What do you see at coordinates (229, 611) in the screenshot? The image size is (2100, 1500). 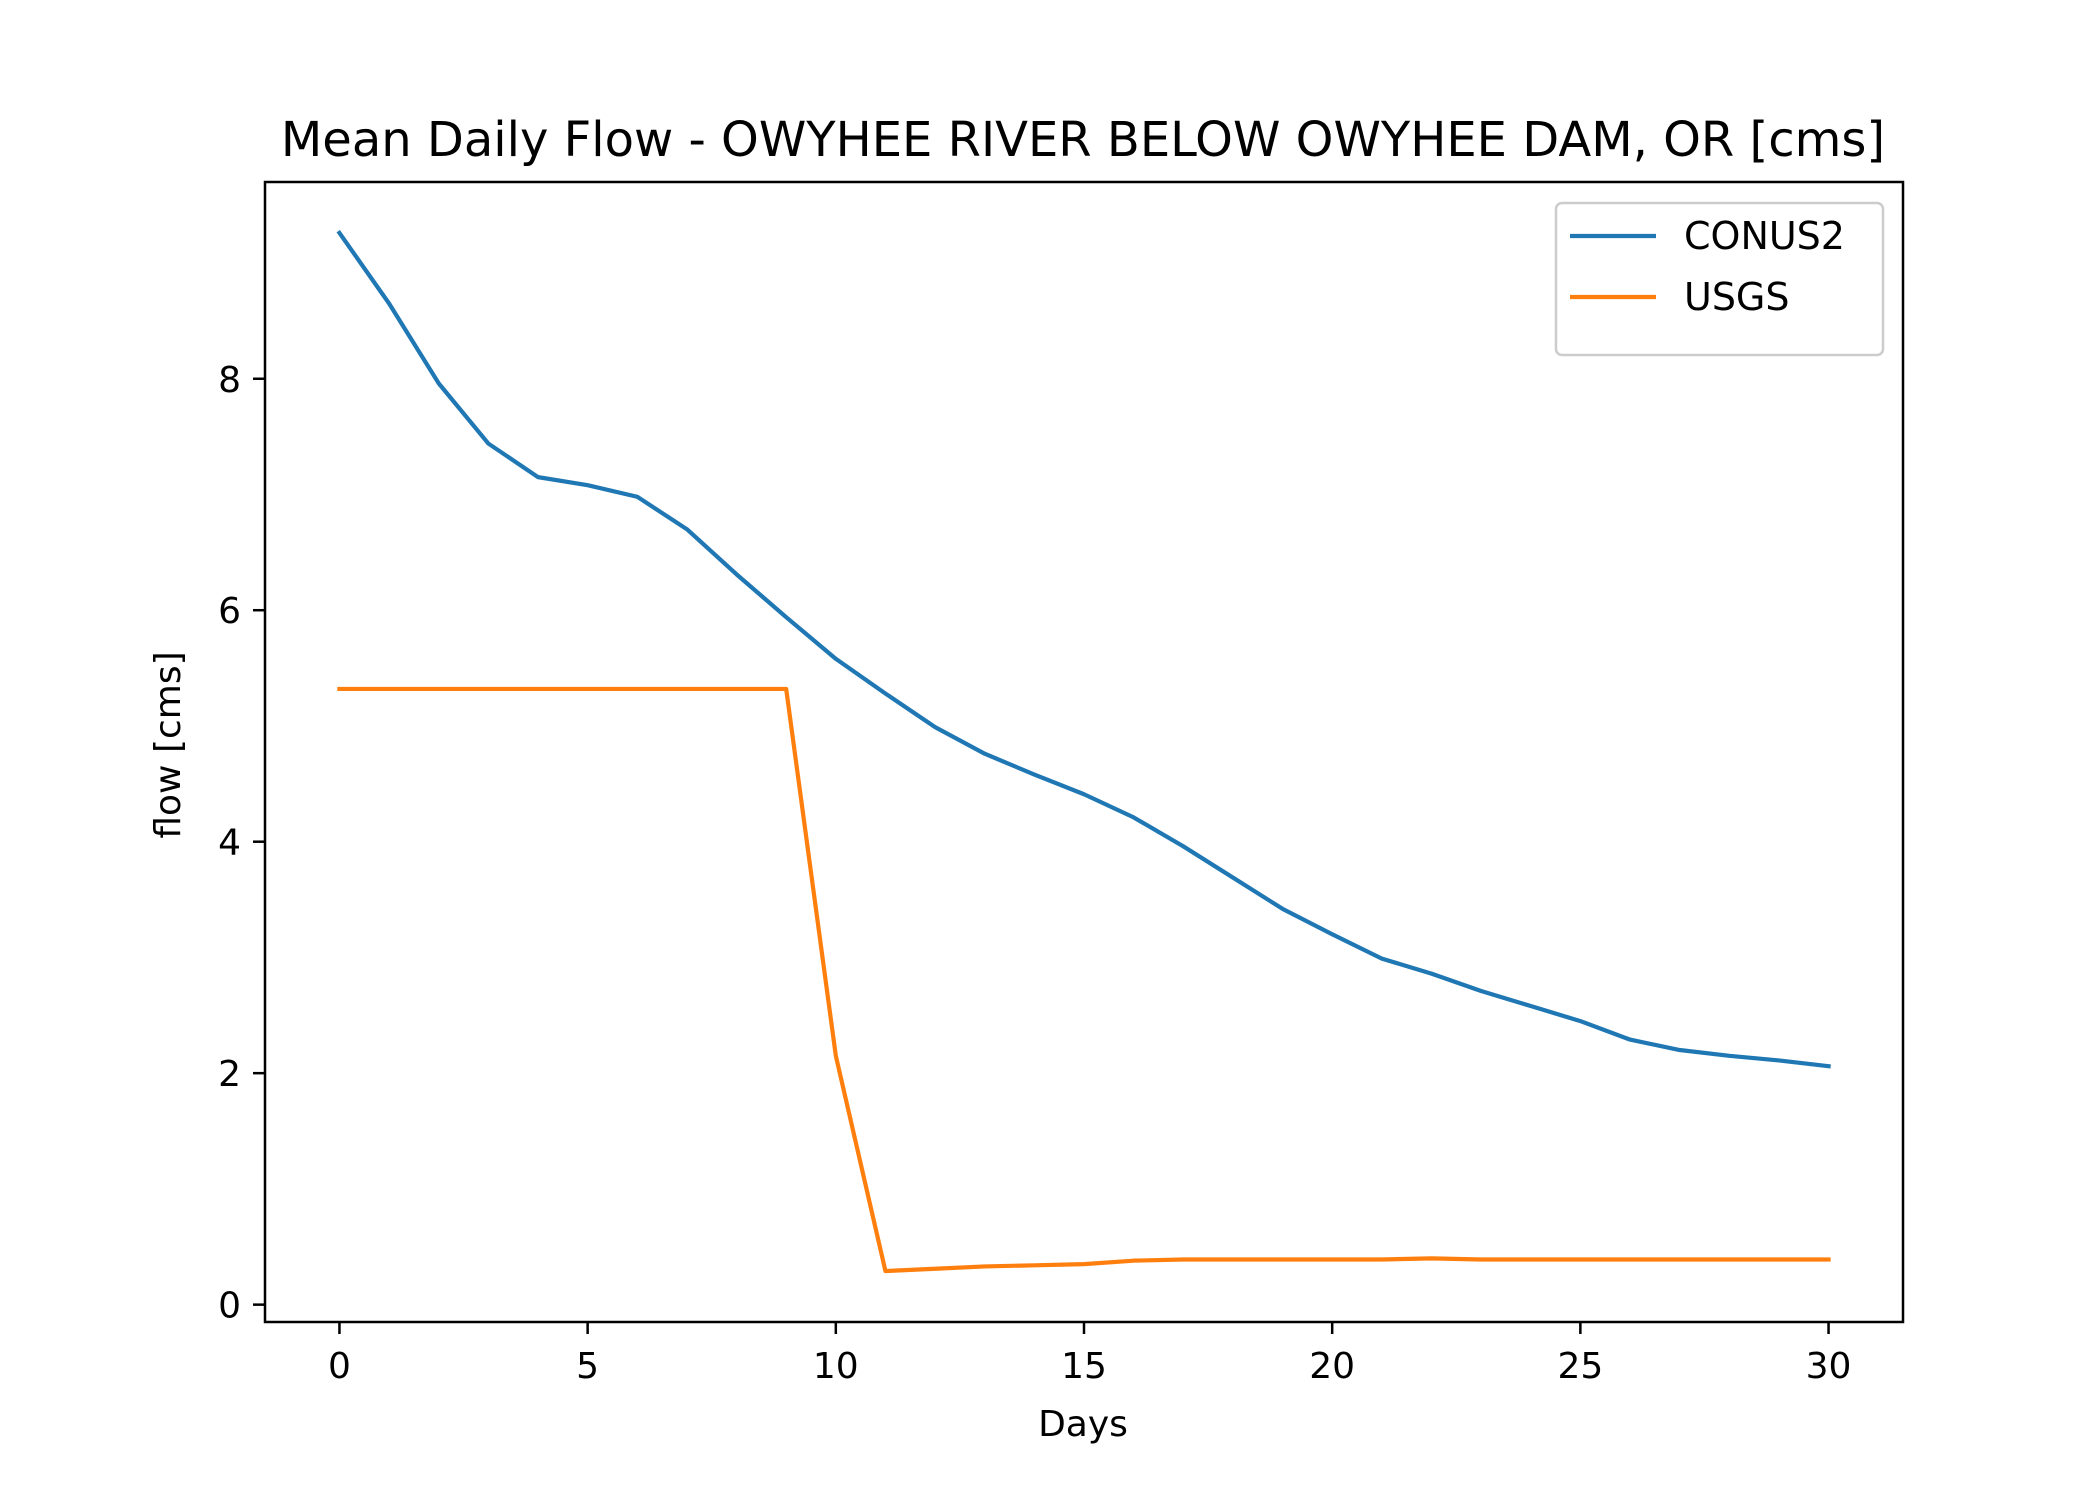 I see `y-tick-label: 6` at bounding box center [229, 611].